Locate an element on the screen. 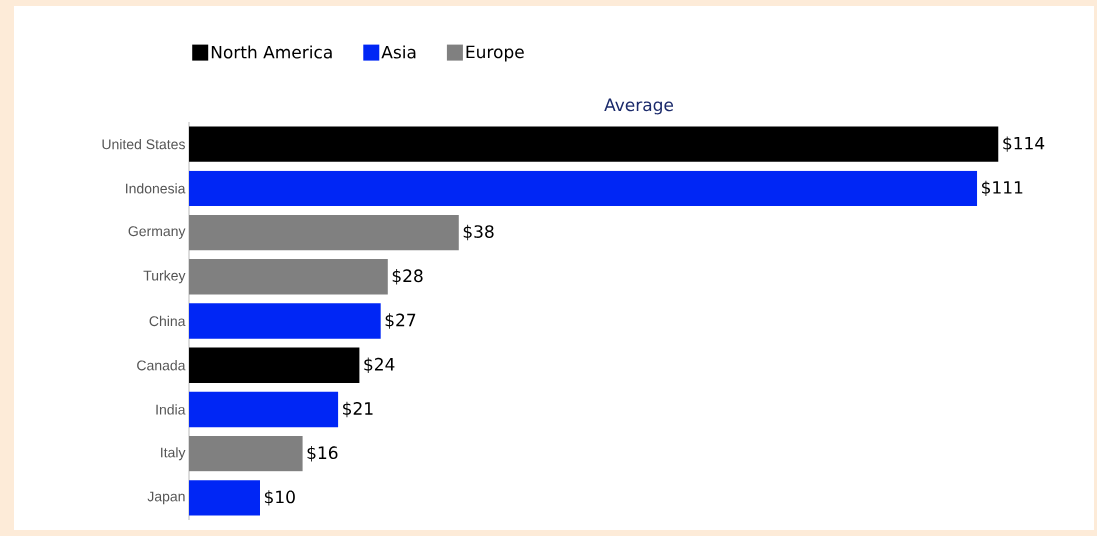 The image size is (1097, 536). y-tick-label: Japan is located at coordinates (166, 498).